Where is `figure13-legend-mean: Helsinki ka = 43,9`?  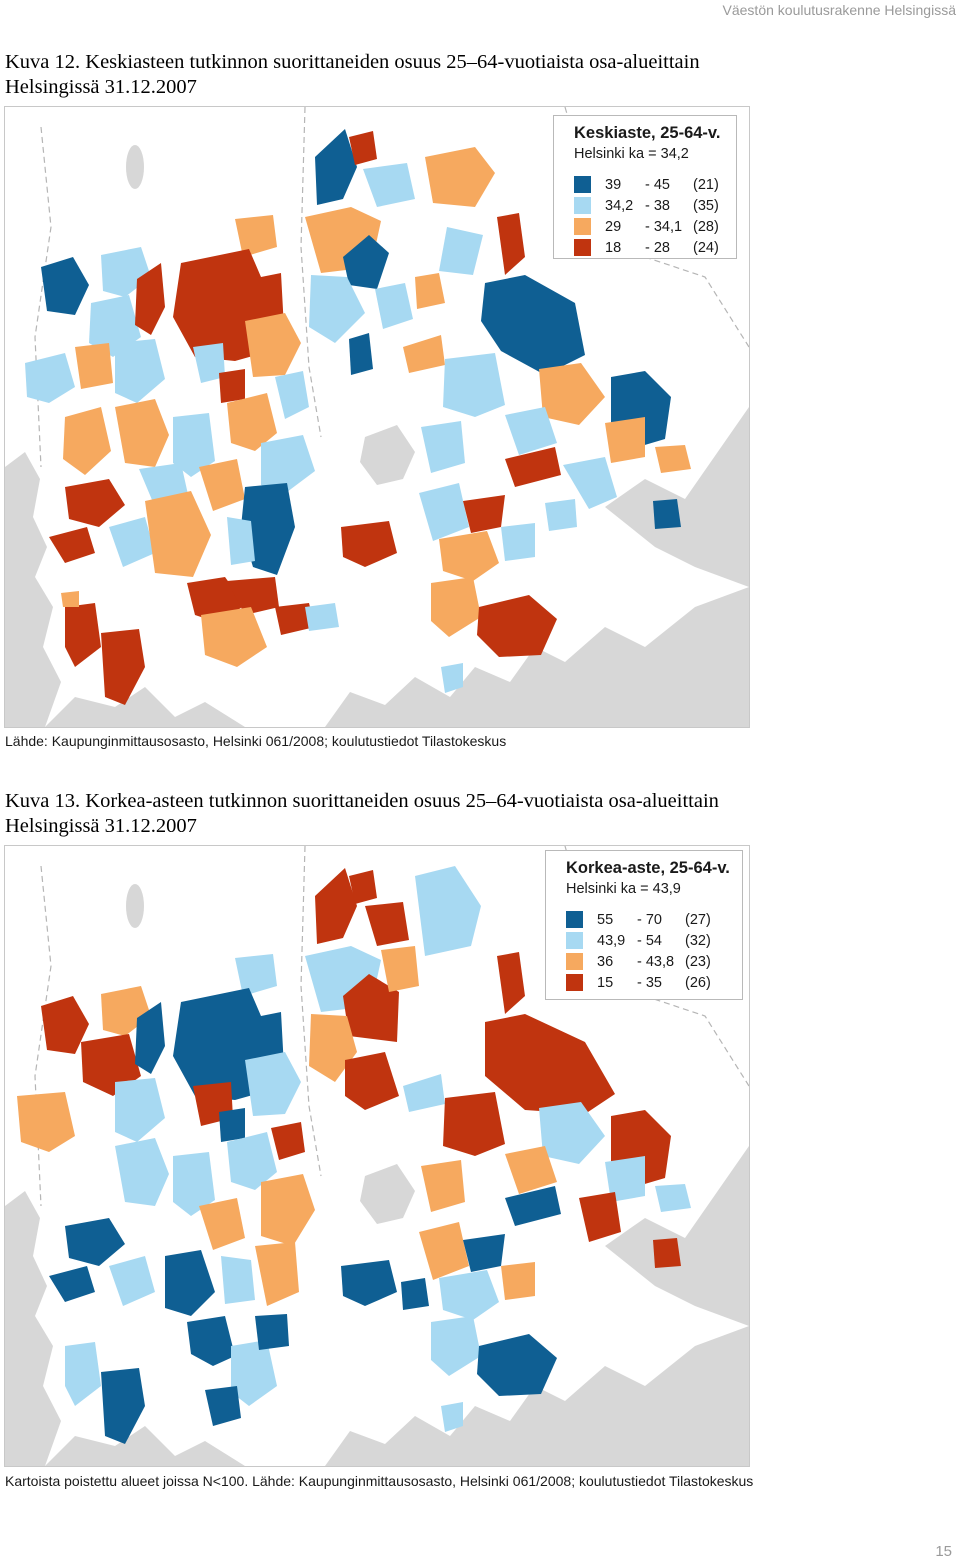
figure13-legend-mean: Helsinki ka = 43,9 is located at coordinates (623, 889).